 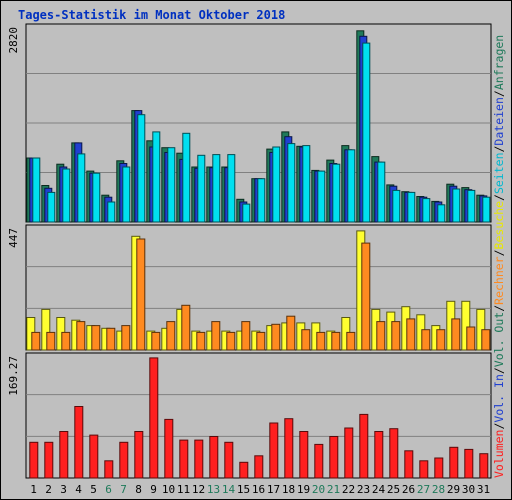 I want to click on x-tick-label-day-8: 8, so click(x=138, y=489).